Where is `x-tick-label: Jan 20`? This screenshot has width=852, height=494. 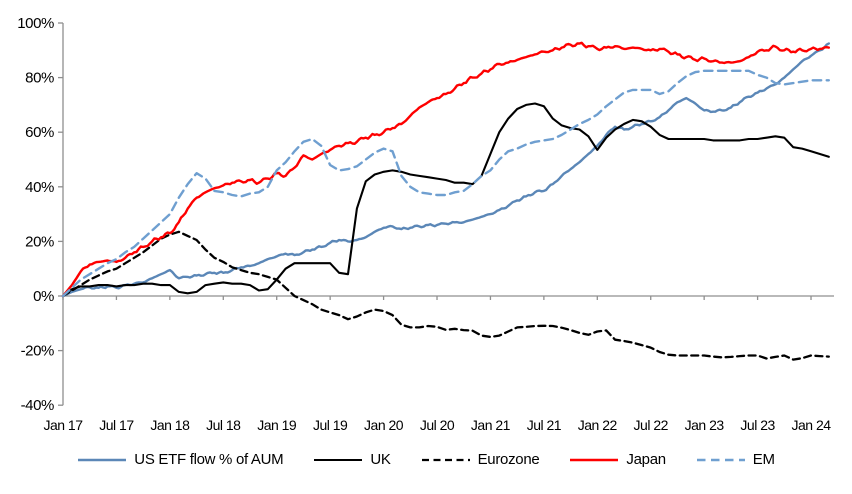 x-tick-label: Jan 20 is located at coordinates (384, 425).